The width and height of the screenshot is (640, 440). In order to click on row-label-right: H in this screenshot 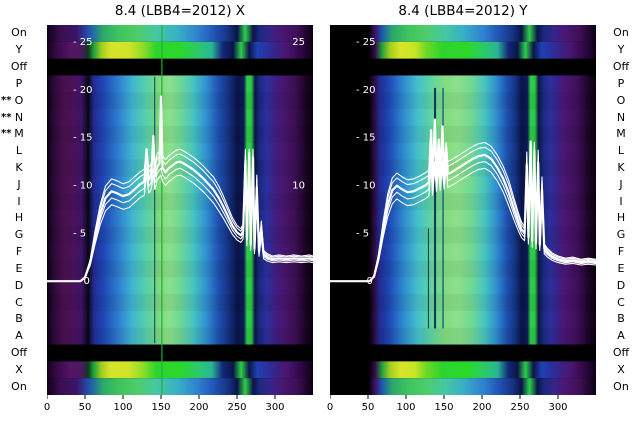, I will do `click(621, 218)`.